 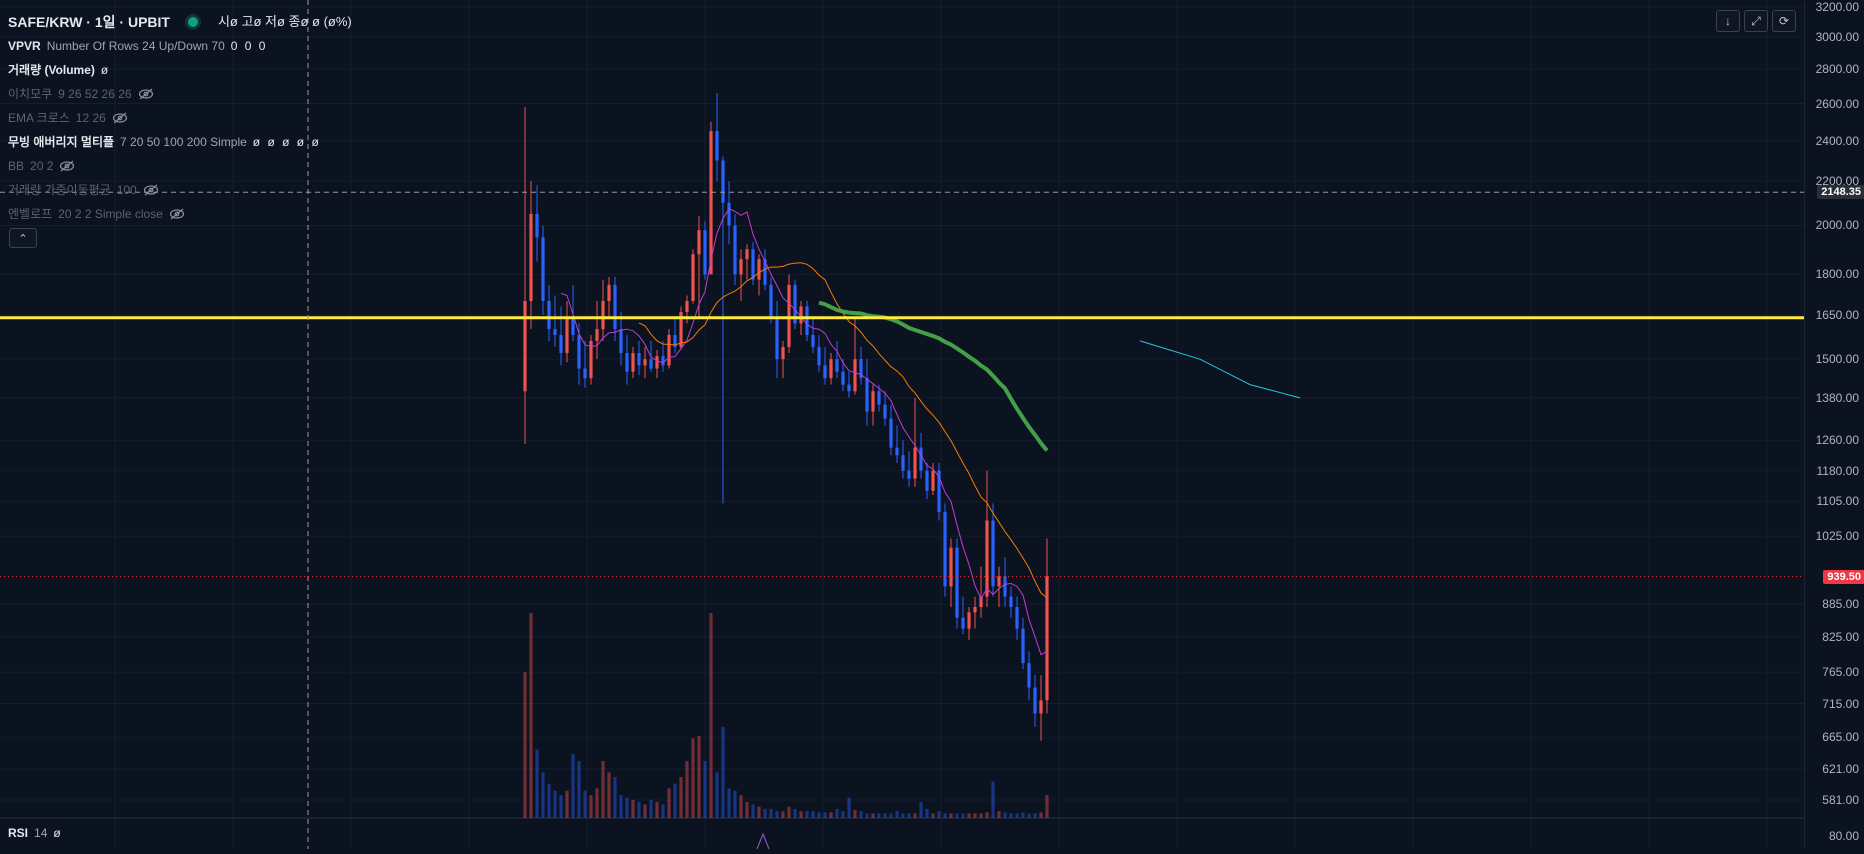 What do you see at coordinates (180, 166) in the screenshot?
I see `indicator-row: BB 20 2` at bounding box center [180, 166].